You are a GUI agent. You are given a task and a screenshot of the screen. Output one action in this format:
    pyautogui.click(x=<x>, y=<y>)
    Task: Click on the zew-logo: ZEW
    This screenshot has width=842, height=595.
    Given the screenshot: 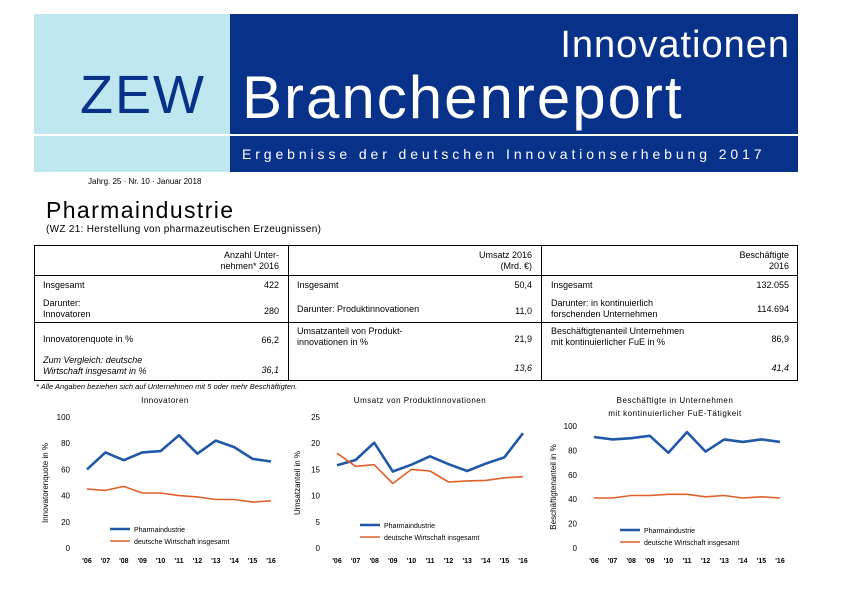 What is the action you would take?
    pyautogui.click(x=143, y=95)
    